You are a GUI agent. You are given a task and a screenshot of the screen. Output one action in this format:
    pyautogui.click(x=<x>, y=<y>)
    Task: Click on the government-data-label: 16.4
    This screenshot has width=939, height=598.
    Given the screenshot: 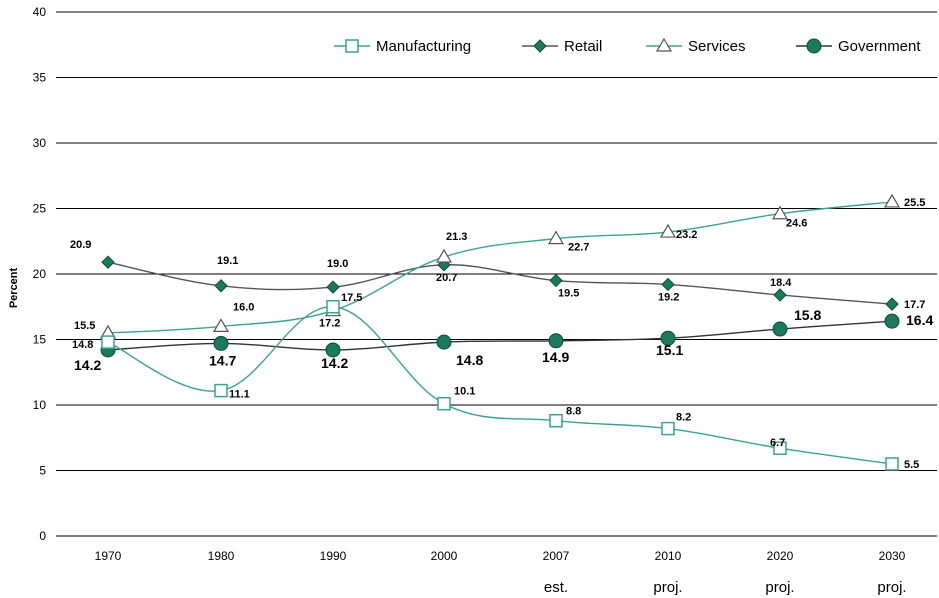 What is the action you would take?
    pyautogui.click(x=919, y=320)
    